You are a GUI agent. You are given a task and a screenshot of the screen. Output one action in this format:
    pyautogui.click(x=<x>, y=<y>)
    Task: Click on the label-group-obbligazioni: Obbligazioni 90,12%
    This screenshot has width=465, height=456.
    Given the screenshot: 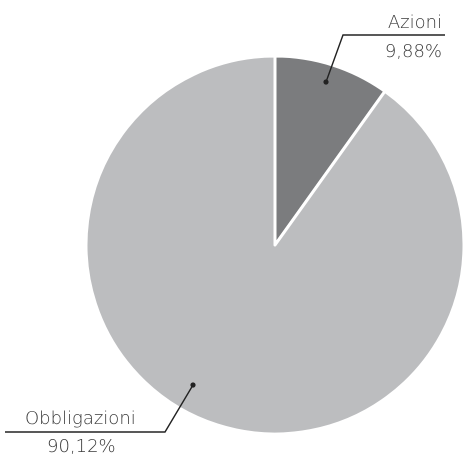 What is the action you would take?
    pyautogui.click(x=100, y=419)
    